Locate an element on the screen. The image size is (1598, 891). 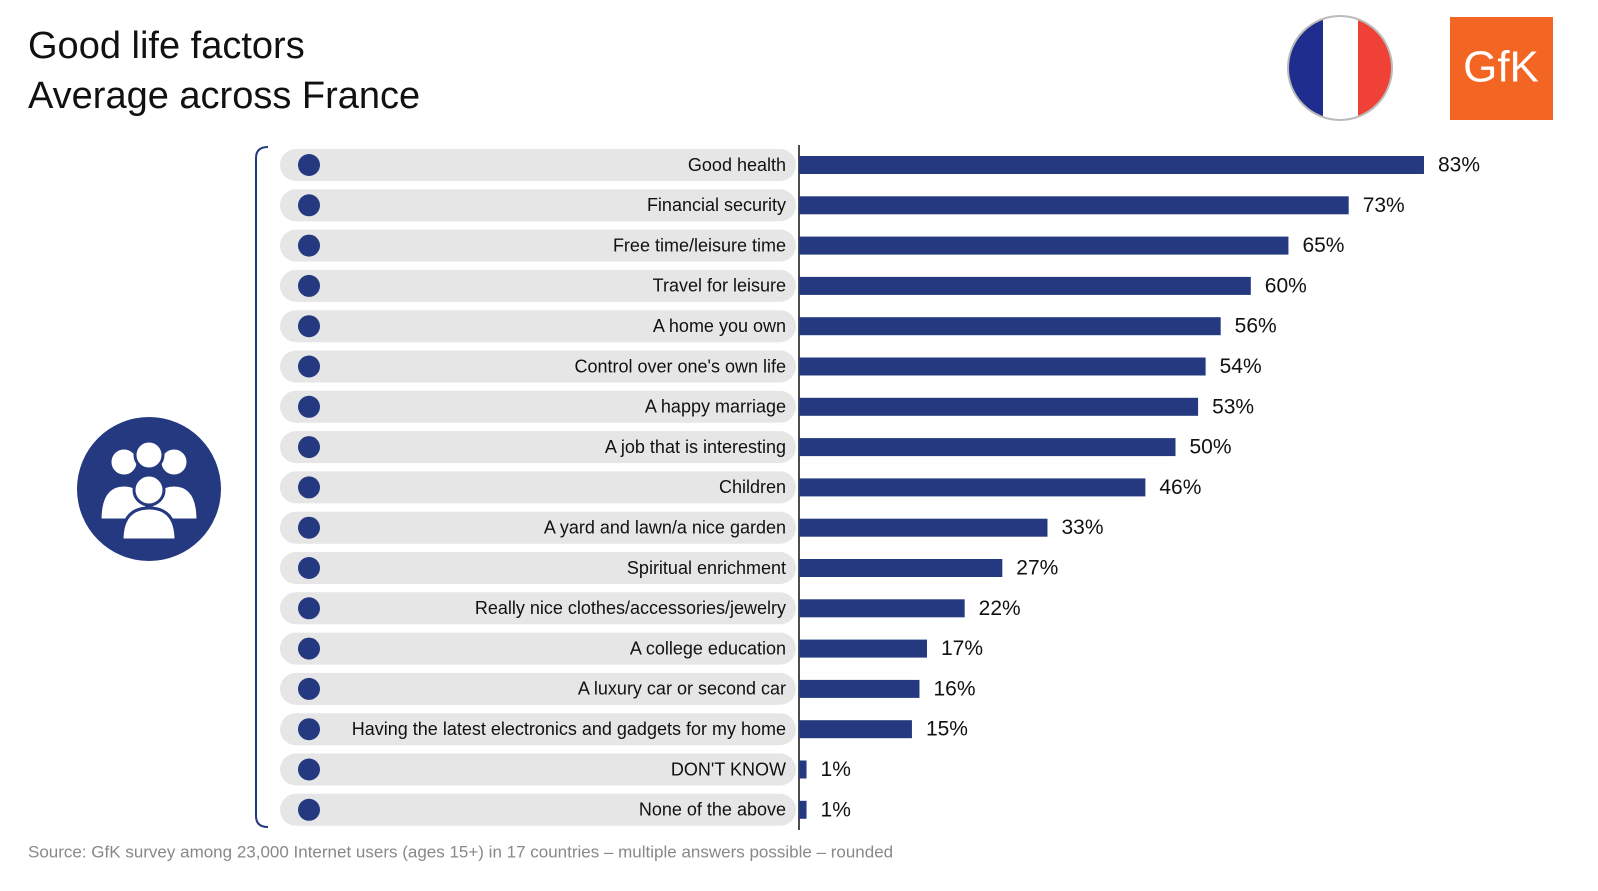
category-label: DON'T KNOW is located at coordinates (728, 769).